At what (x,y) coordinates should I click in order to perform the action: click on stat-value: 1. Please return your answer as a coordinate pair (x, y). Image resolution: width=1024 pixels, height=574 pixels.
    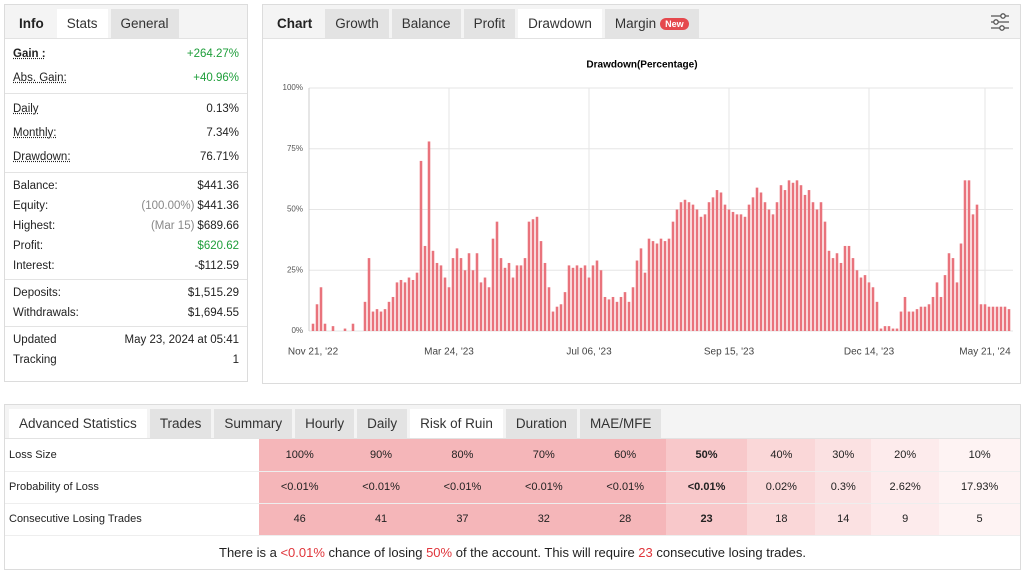
    Looking at the image, I should click on (235, 360).